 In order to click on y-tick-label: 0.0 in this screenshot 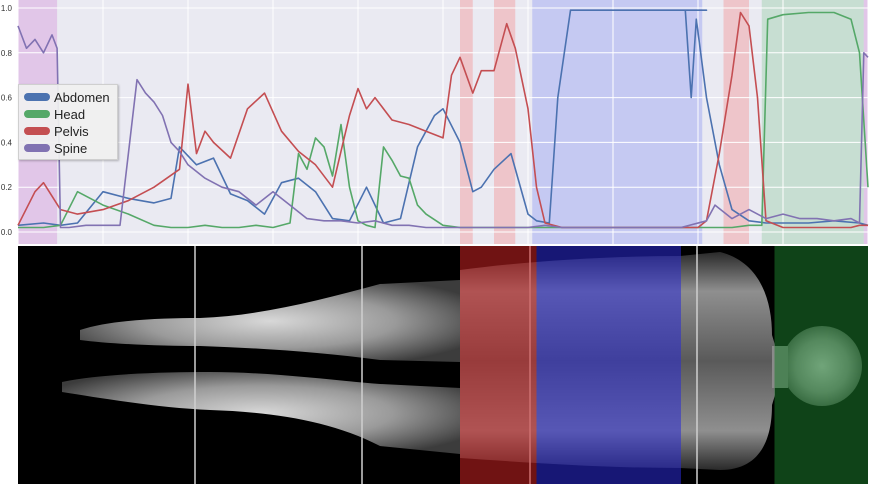, I will do `click(7, 232)`.